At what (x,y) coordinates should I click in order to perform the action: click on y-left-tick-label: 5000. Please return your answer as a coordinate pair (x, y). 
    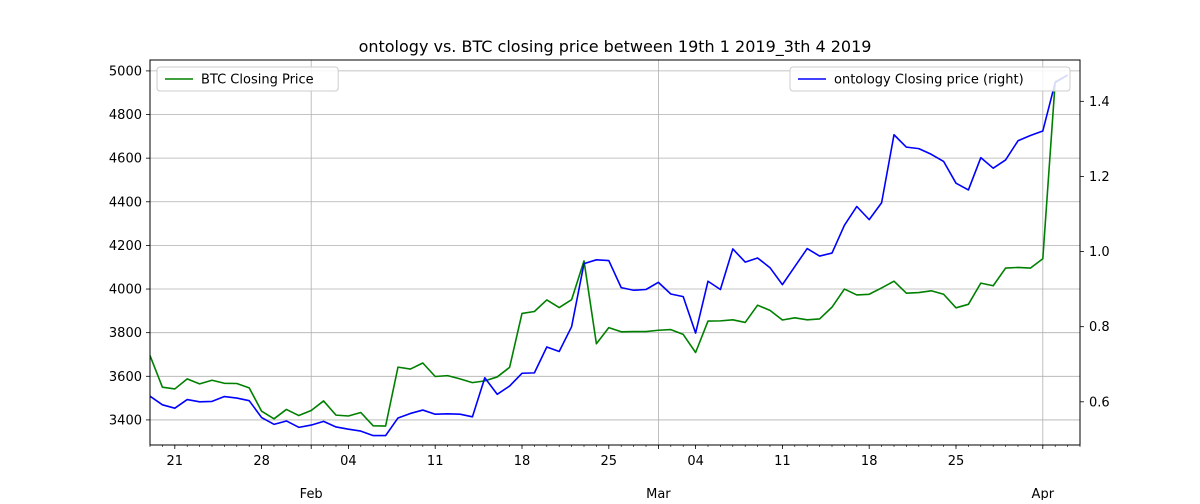
    Looking at the image, I should click on (125, 71).